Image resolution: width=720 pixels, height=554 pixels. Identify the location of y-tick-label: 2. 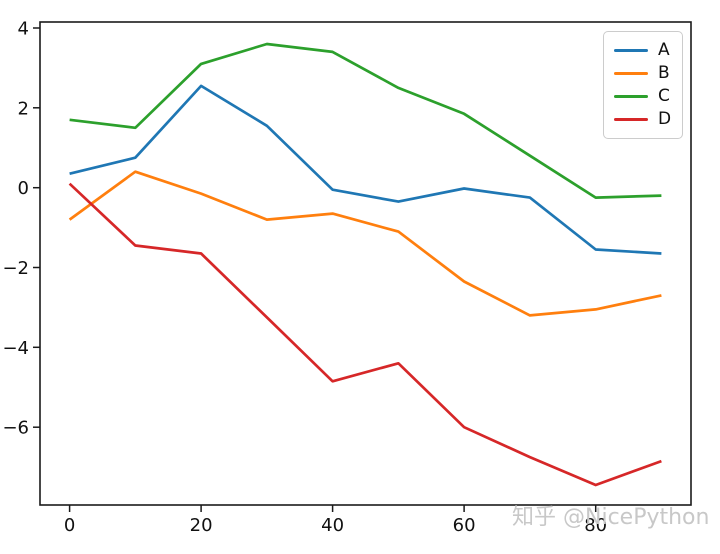
(23, 108).